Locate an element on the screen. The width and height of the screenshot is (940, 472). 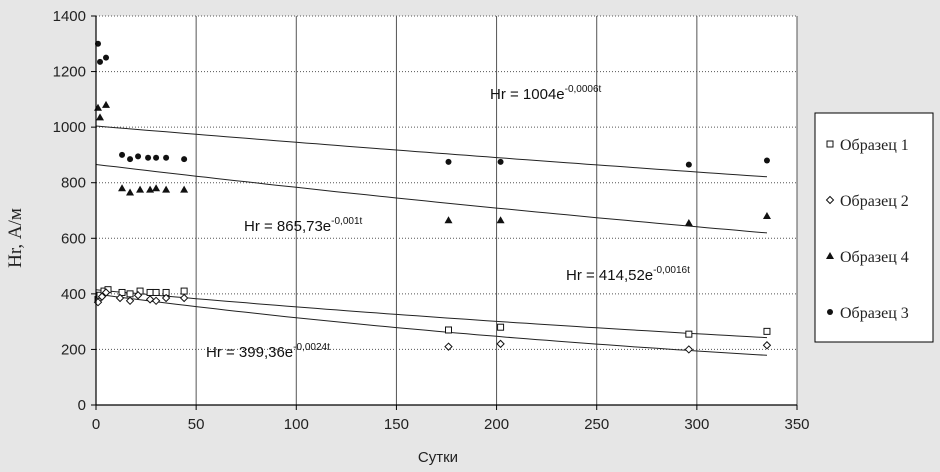
trend-equation: Hr = 865,73e-0,001t is located at coordinates (303, 225).